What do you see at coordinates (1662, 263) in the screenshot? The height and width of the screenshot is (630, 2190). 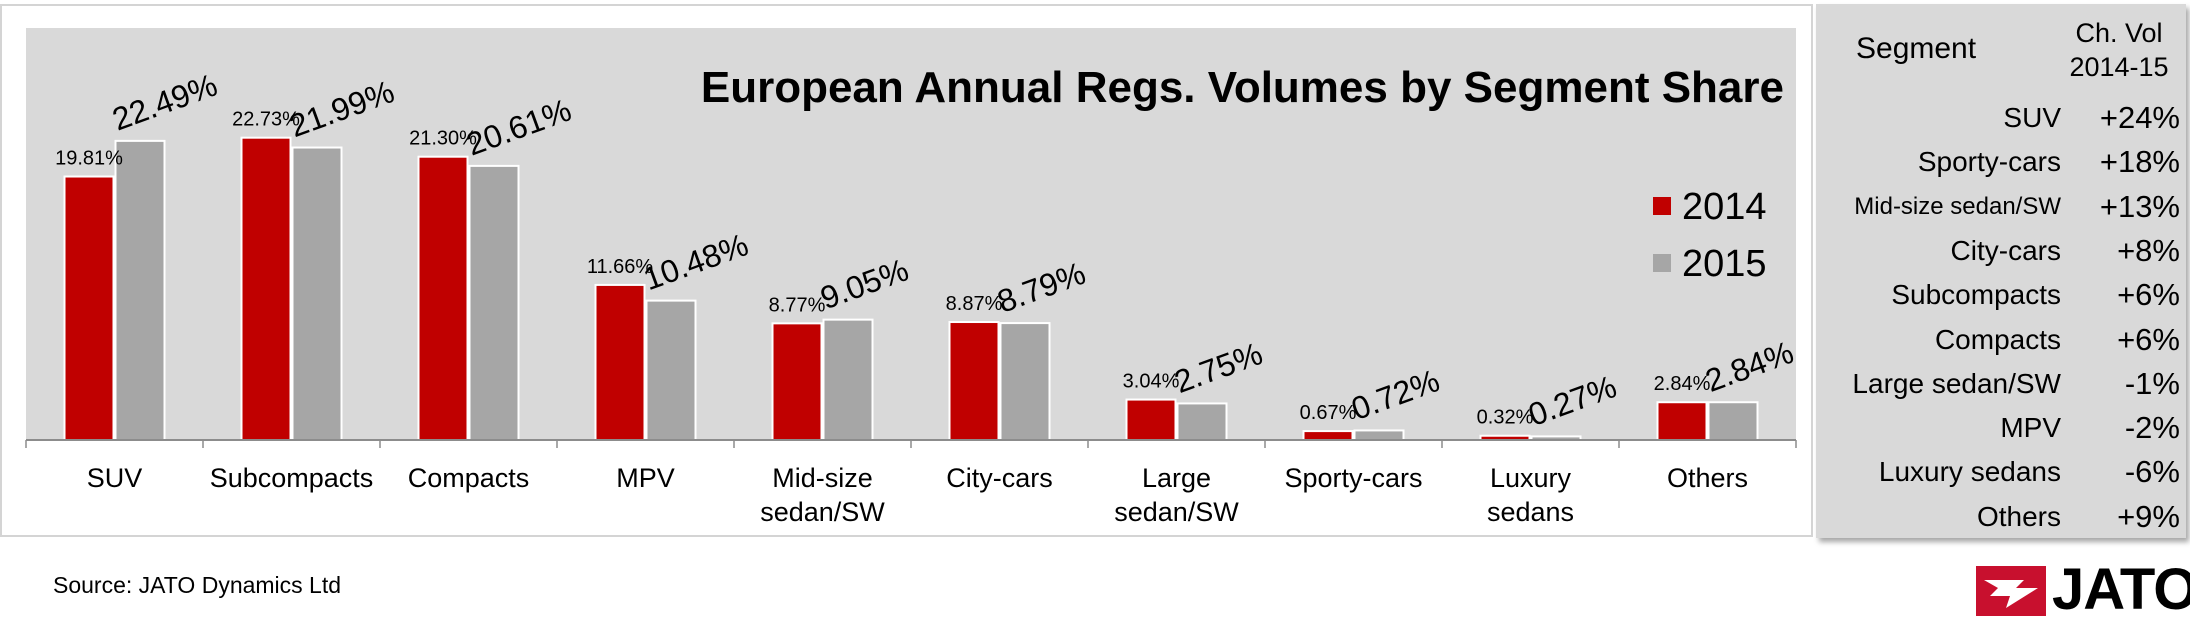 I see `legend-swatch-2015` at bounding box center [1662, 263].